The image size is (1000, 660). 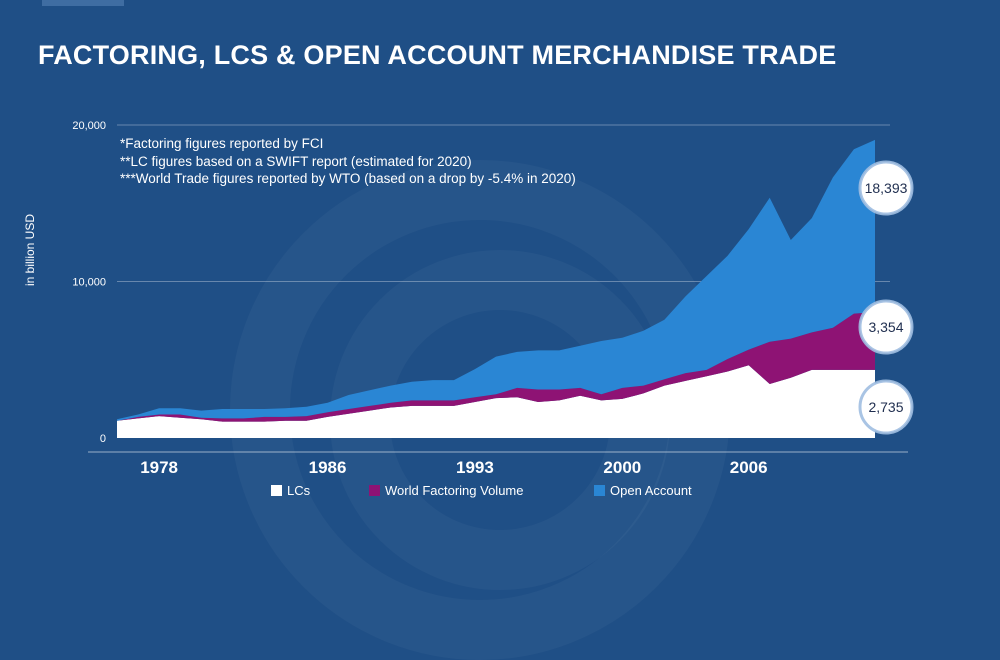 I want to click on chart-axes: 197819861993200020062020, so click(x=498, y=464).